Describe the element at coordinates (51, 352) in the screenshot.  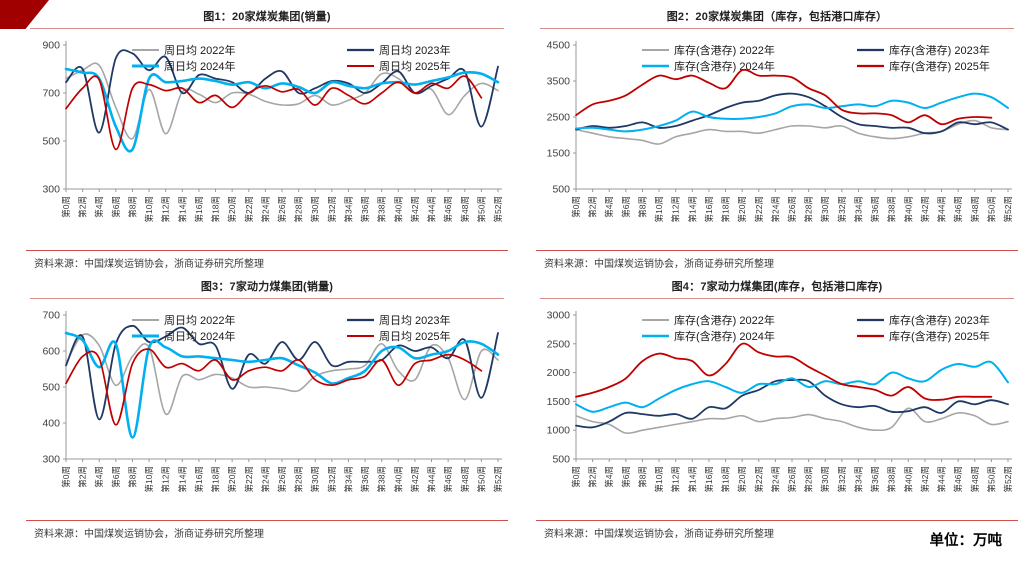
I see `svg-text: 600` at that location.